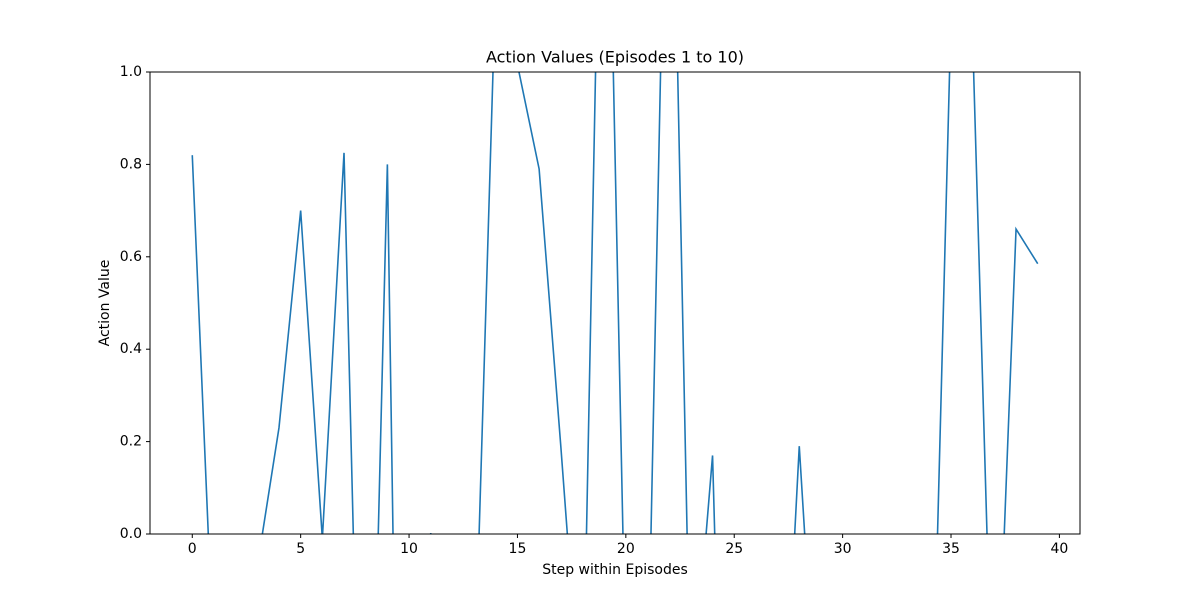  I want to click on y-tick-label: 0.6, so click(131, 257).